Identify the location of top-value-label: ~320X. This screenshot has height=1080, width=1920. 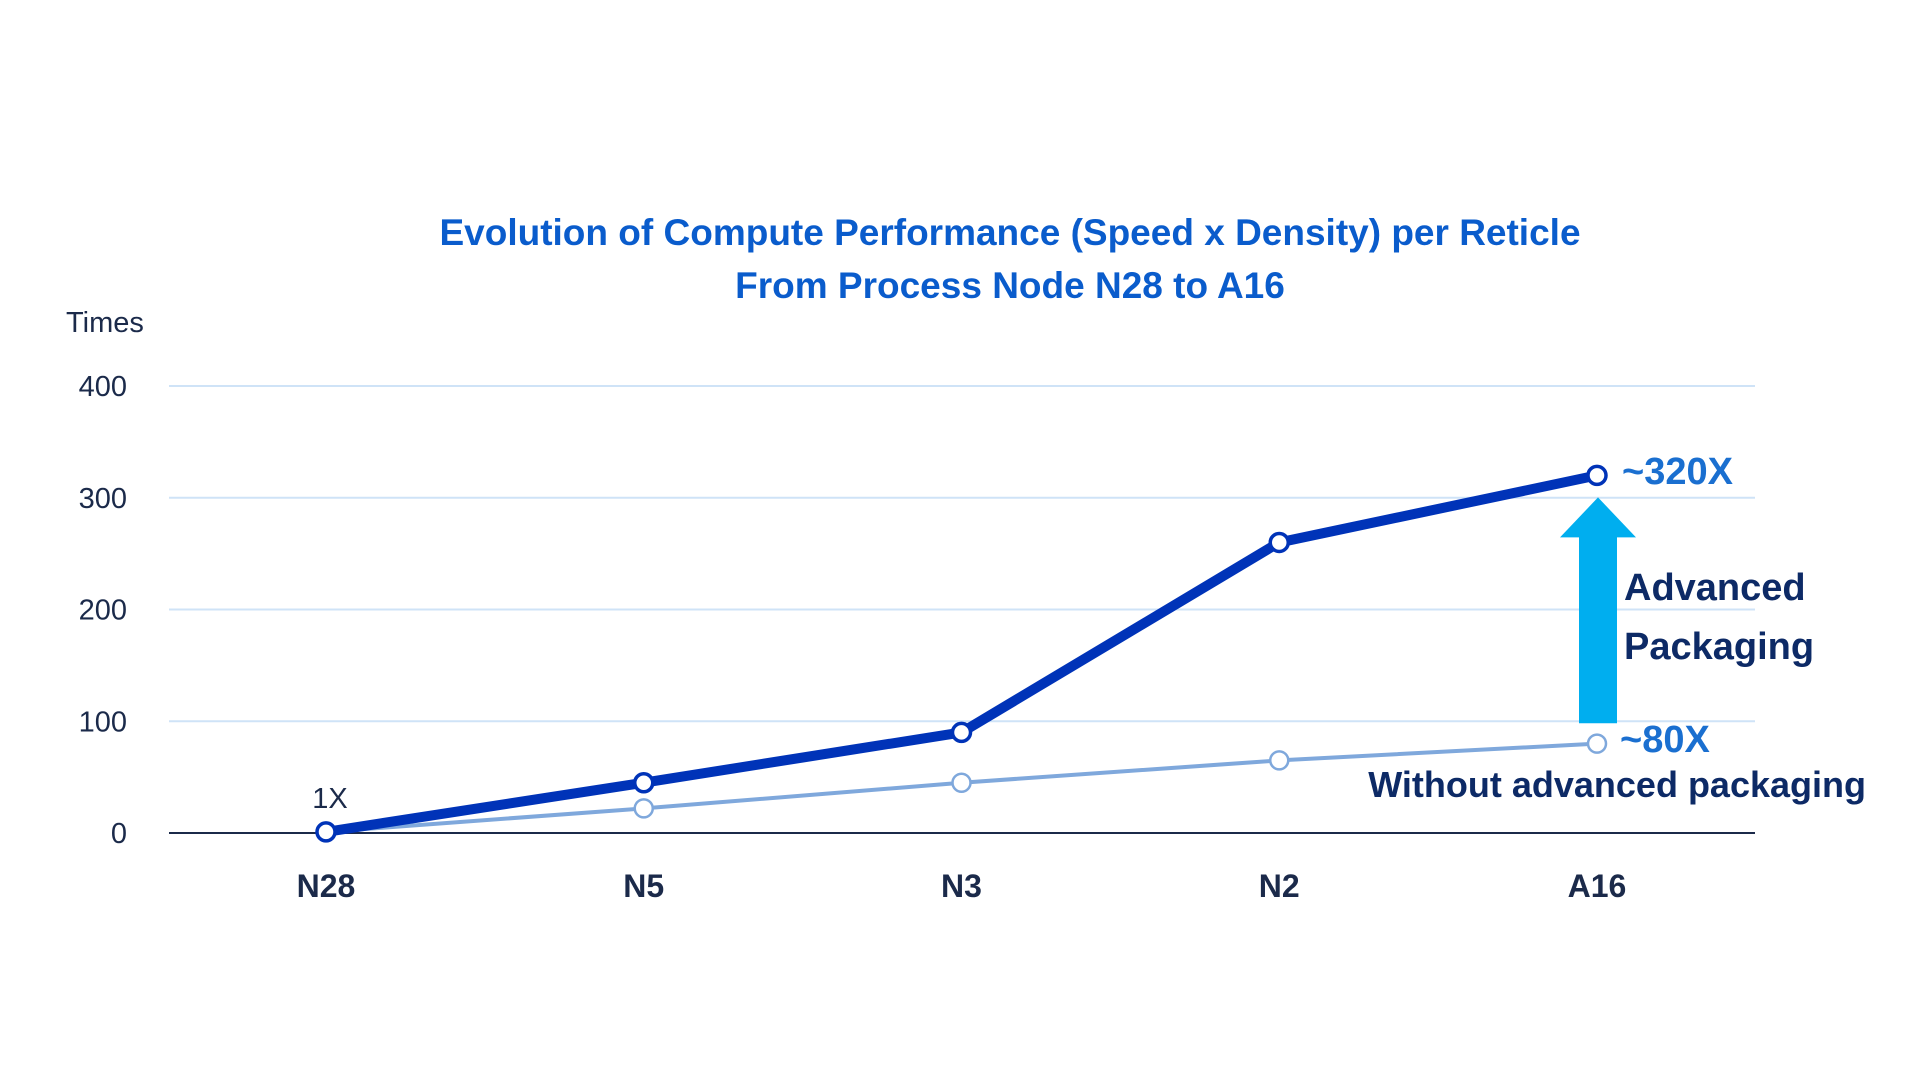
(1678, 472).